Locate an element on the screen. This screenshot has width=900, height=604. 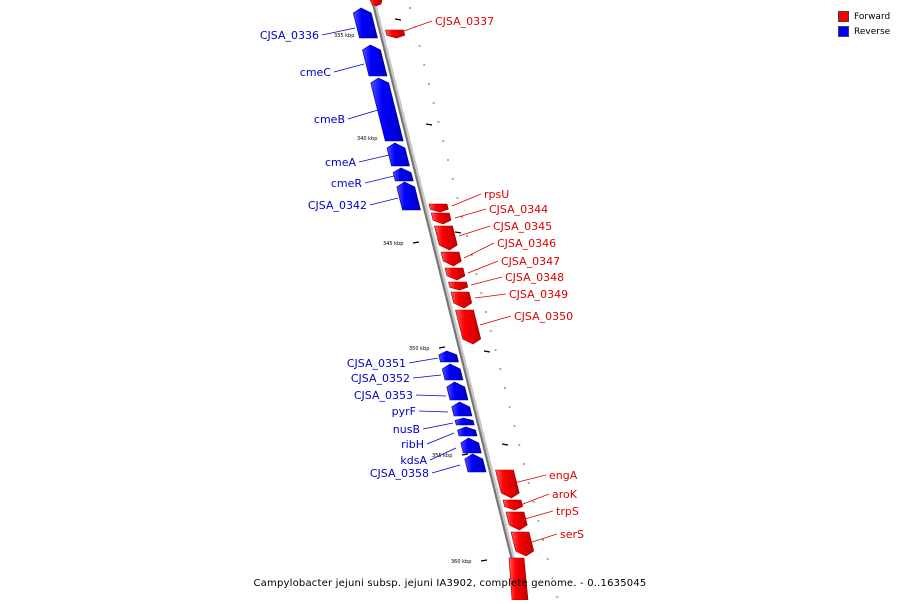
gene-label-trpS: trpS is located at coordinates (567, 511).